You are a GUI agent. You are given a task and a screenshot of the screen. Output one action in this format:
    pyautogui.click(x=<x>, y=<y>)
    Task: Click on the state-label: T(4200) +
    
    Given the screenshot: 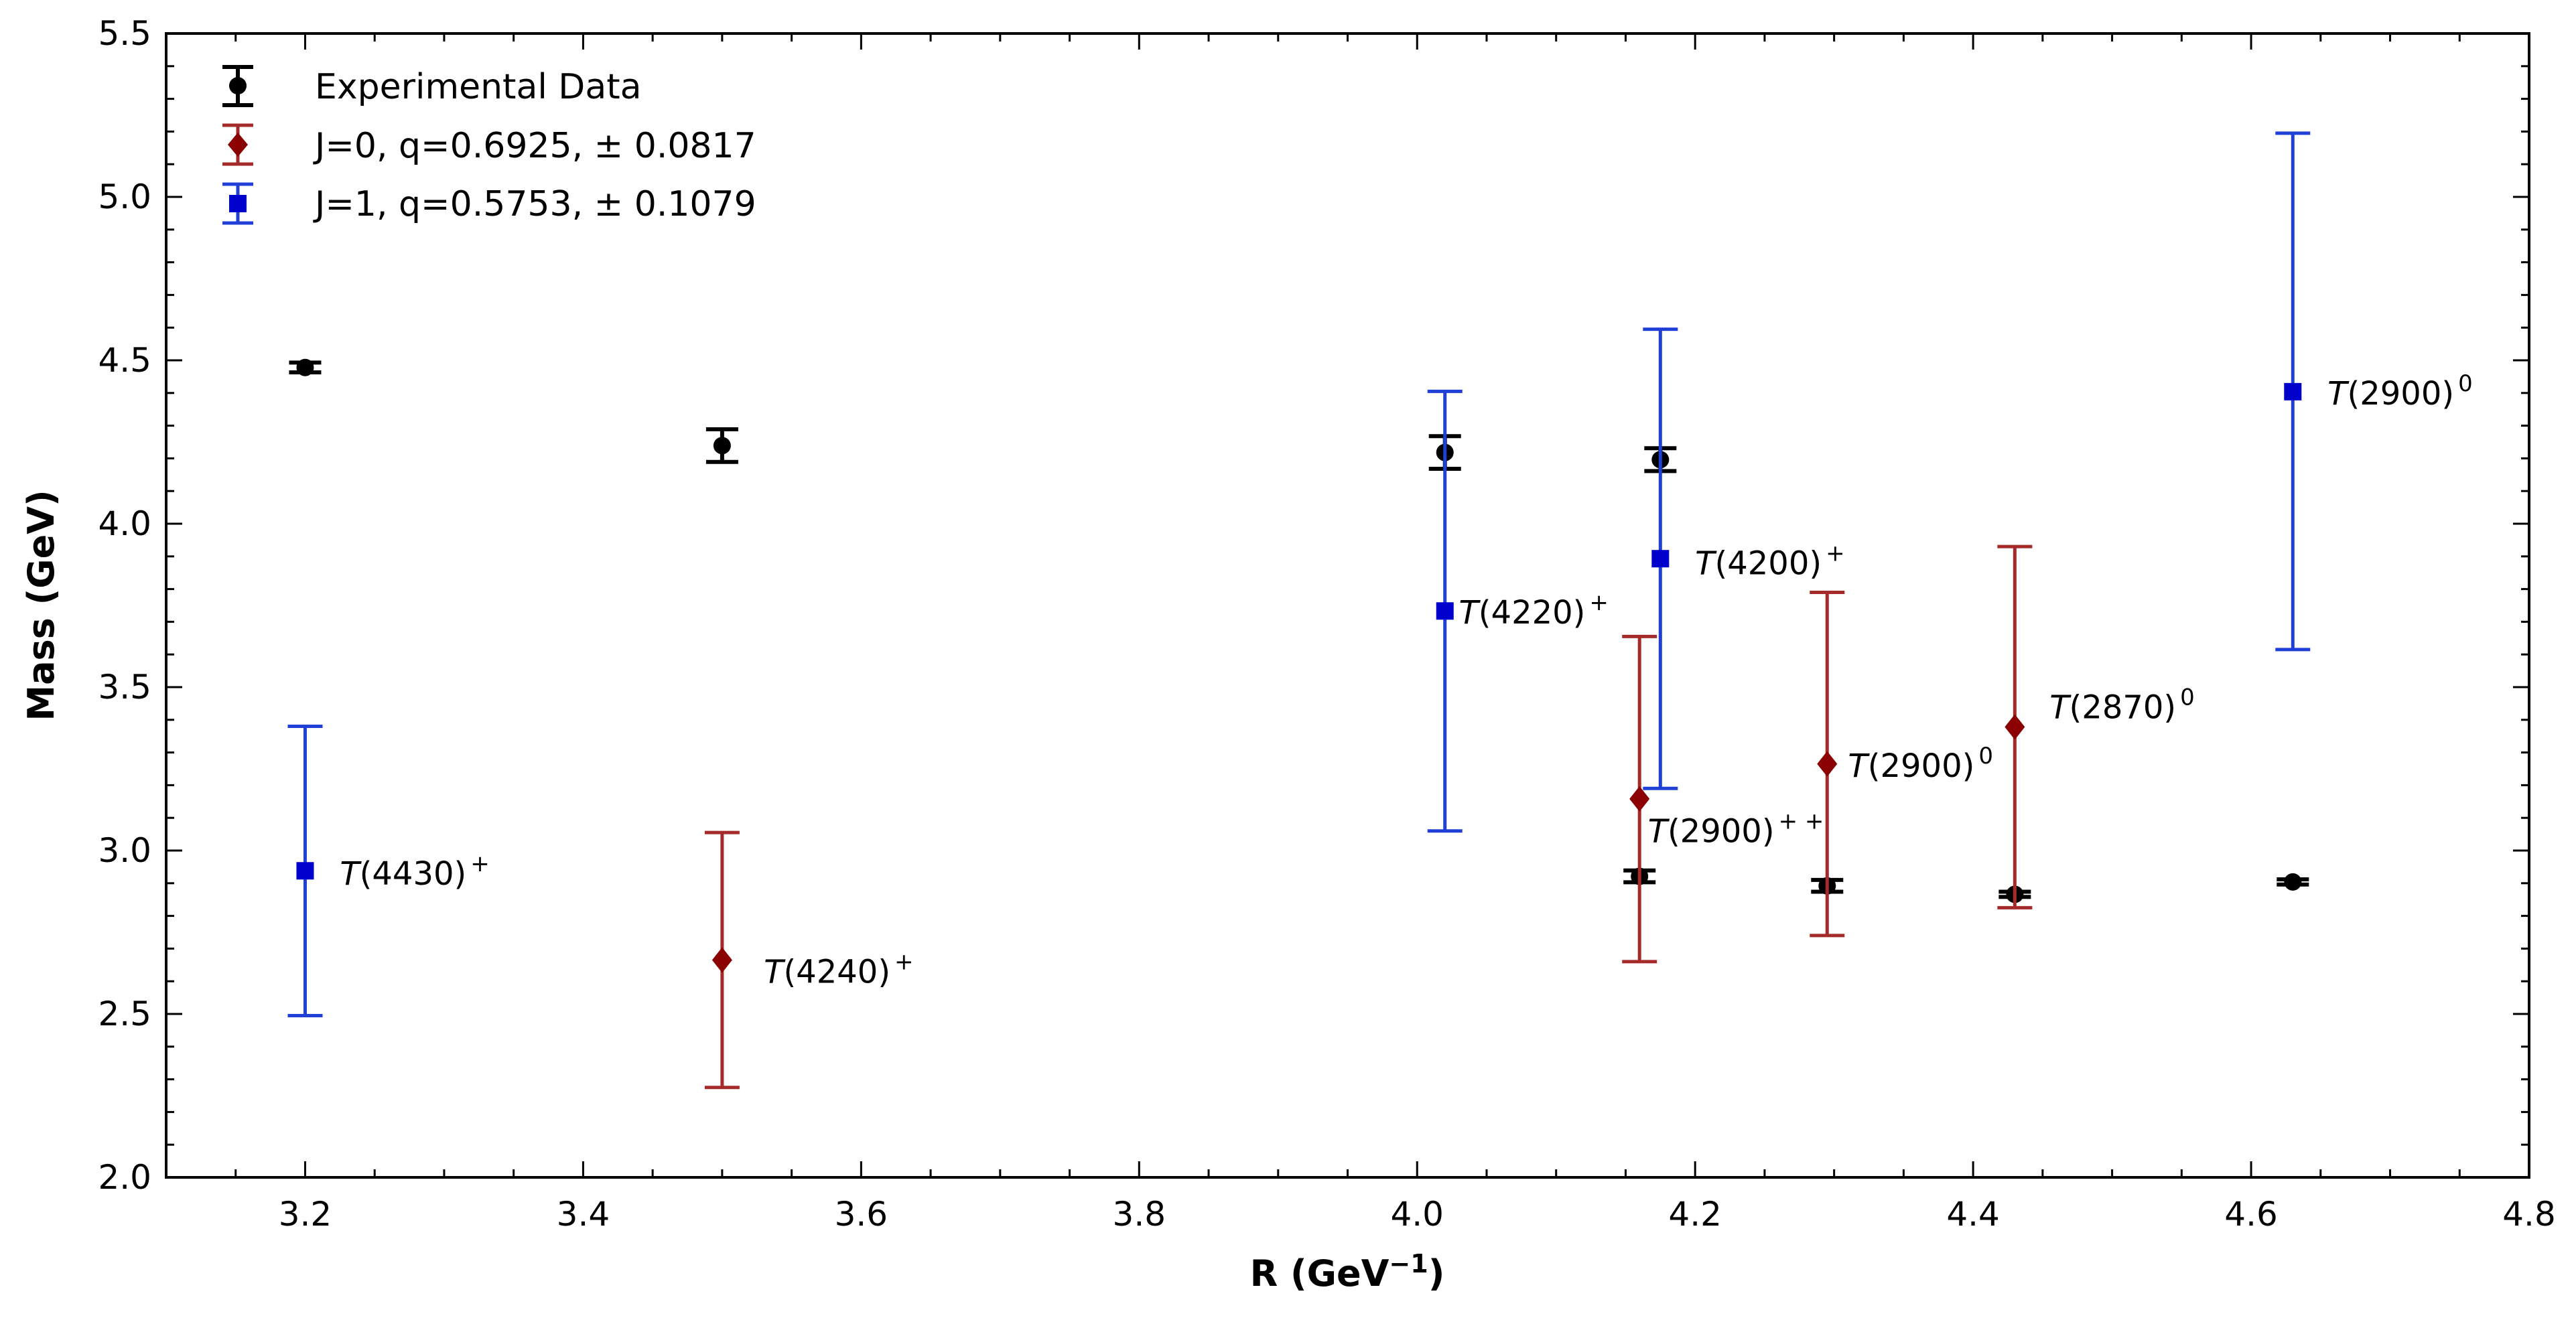 What is the action you would take?
    pyautogui.click(x=1770, y=561)
    